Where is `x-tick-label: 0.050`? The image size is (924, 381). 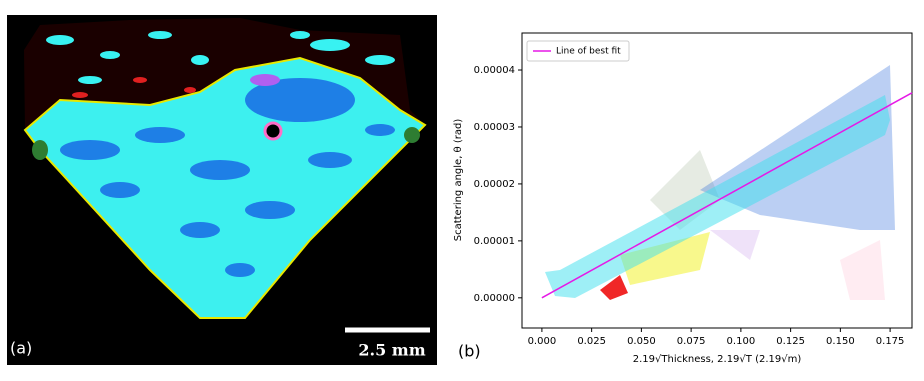 x-tick-label: 0.050 is located at coordinates (641, 341).